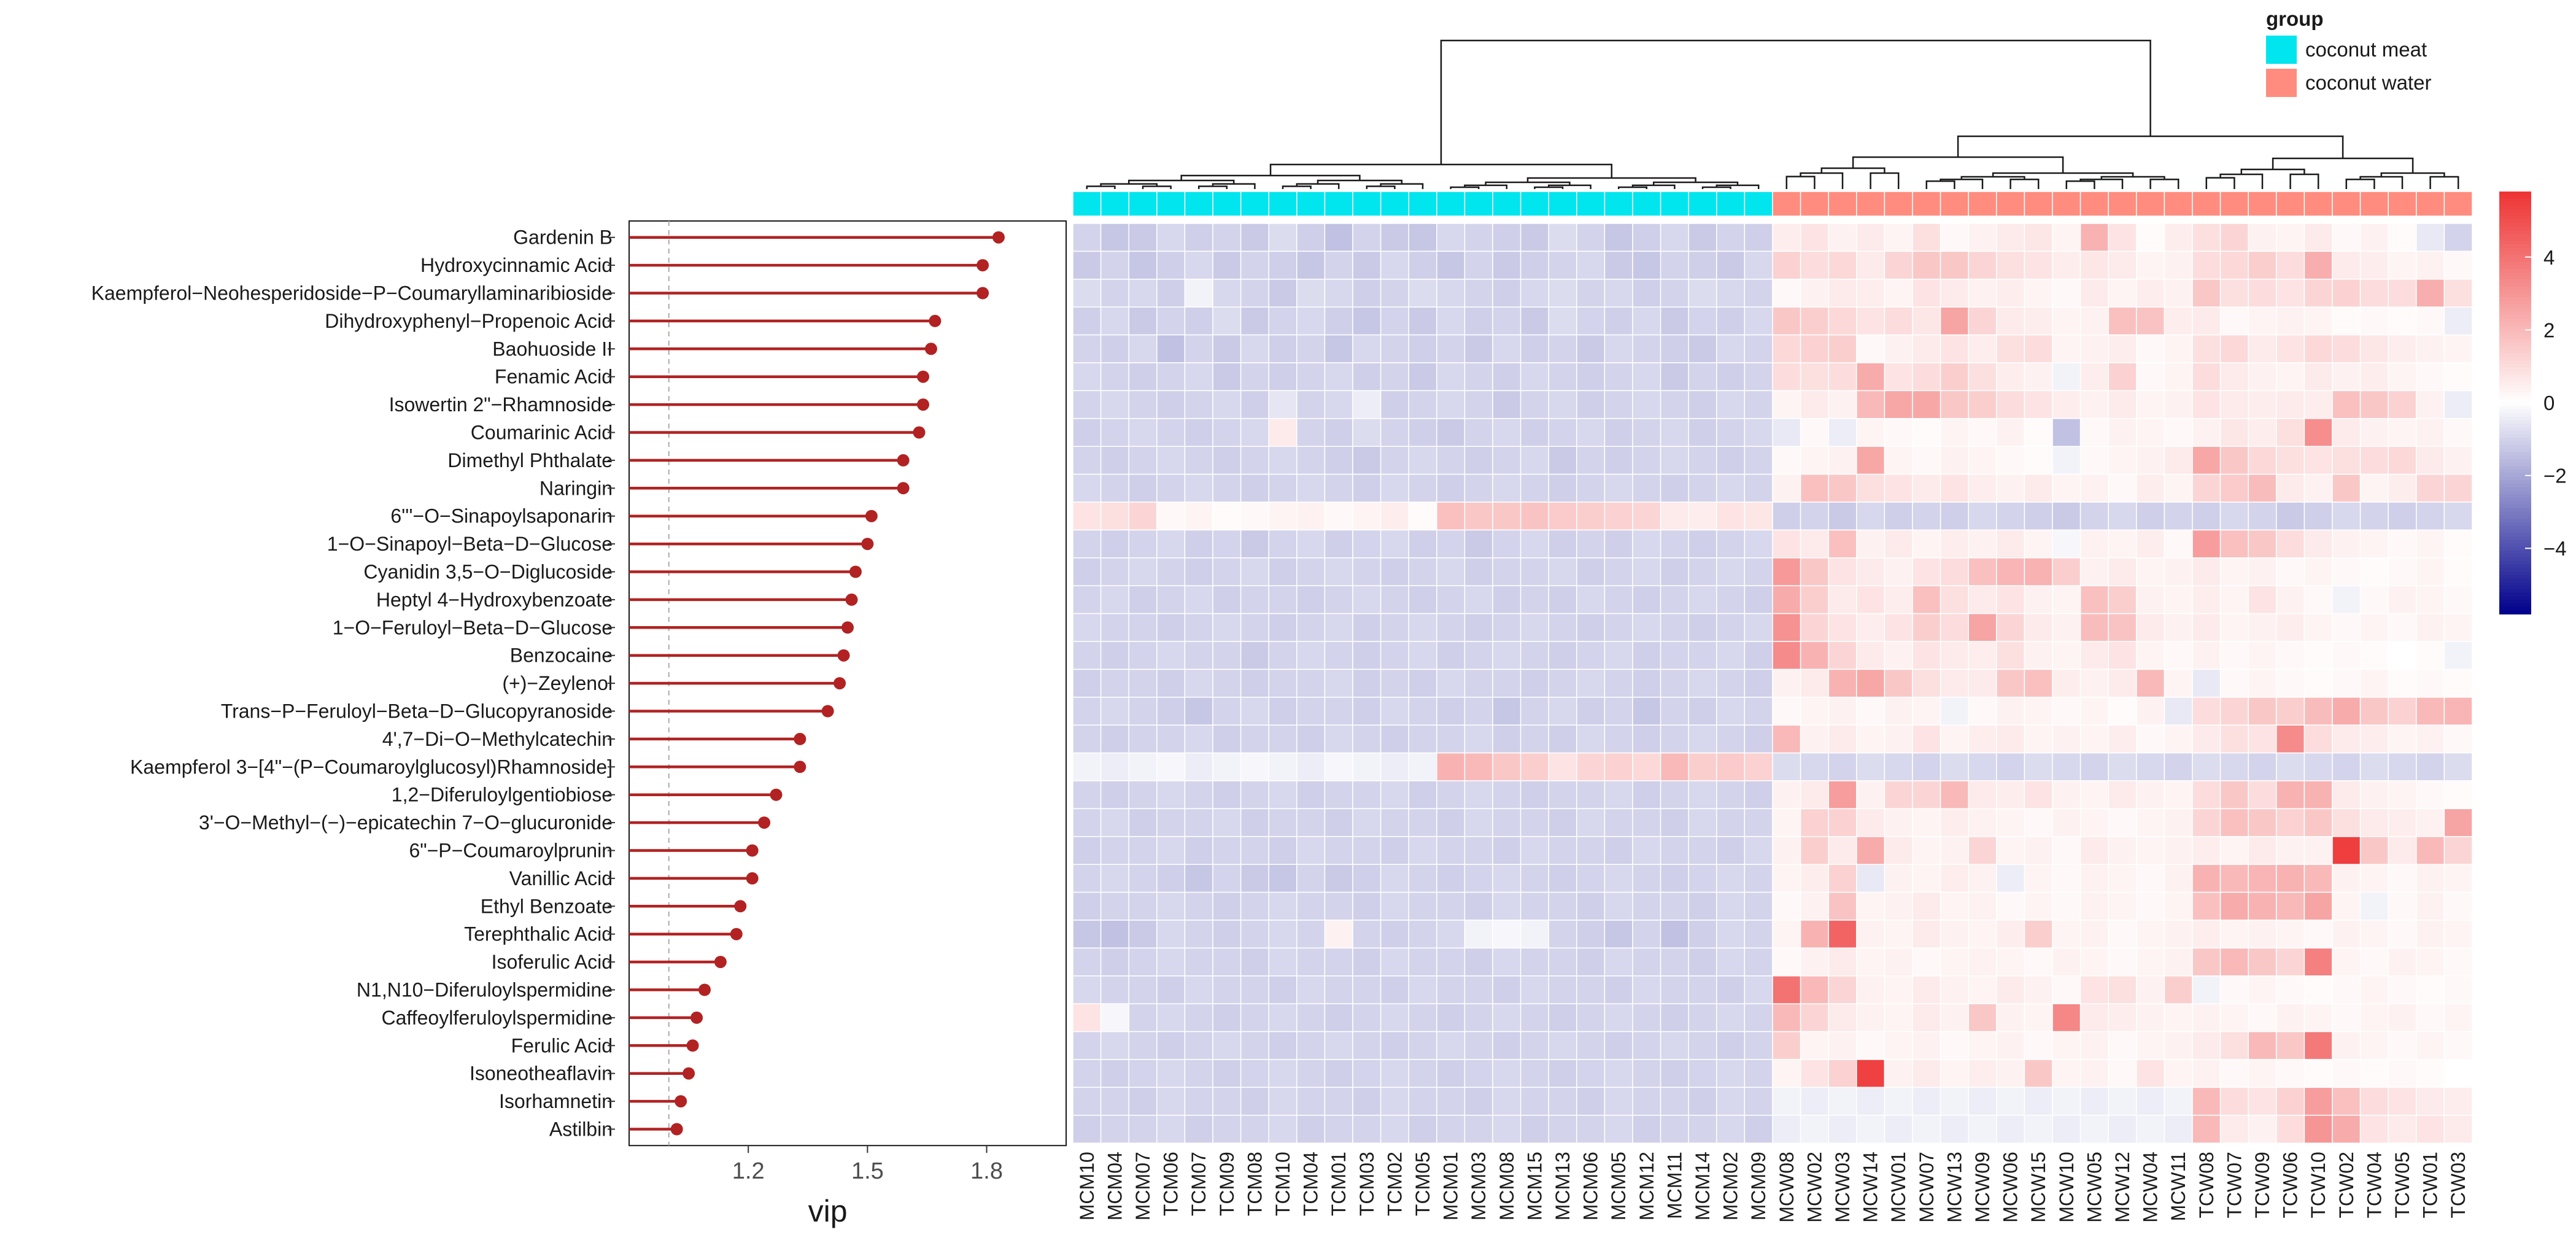 This screenshot has height=1259, width=2576. I want to click on x-tick-label: 1.2, so click(749, 1171).